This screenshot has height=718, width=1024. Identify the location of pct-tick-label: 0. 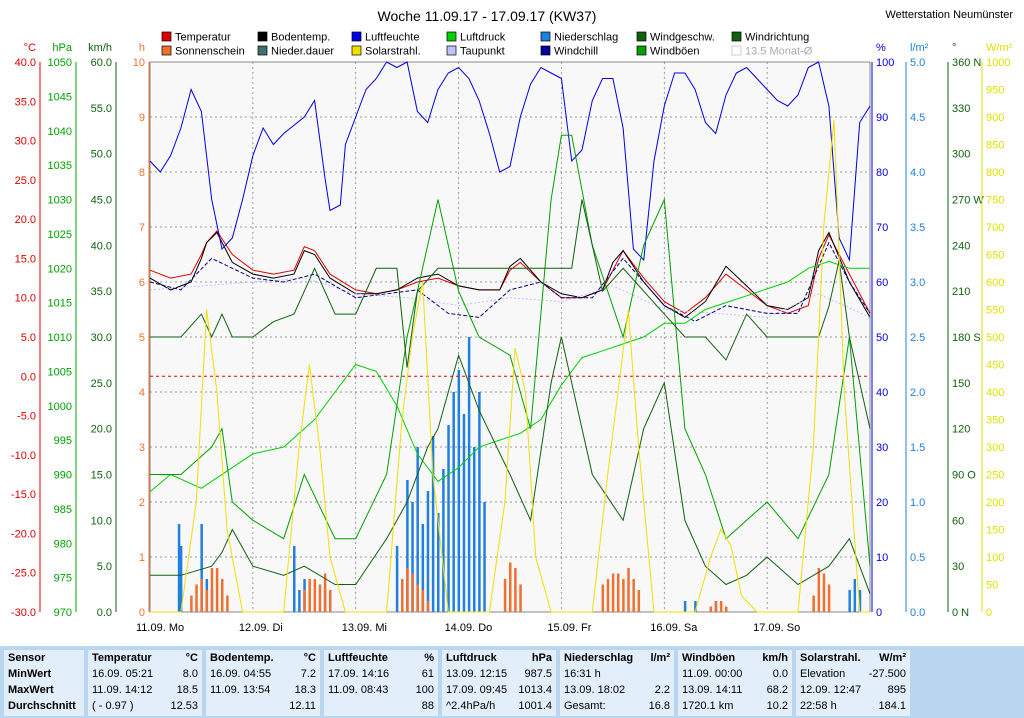
(879, 613).